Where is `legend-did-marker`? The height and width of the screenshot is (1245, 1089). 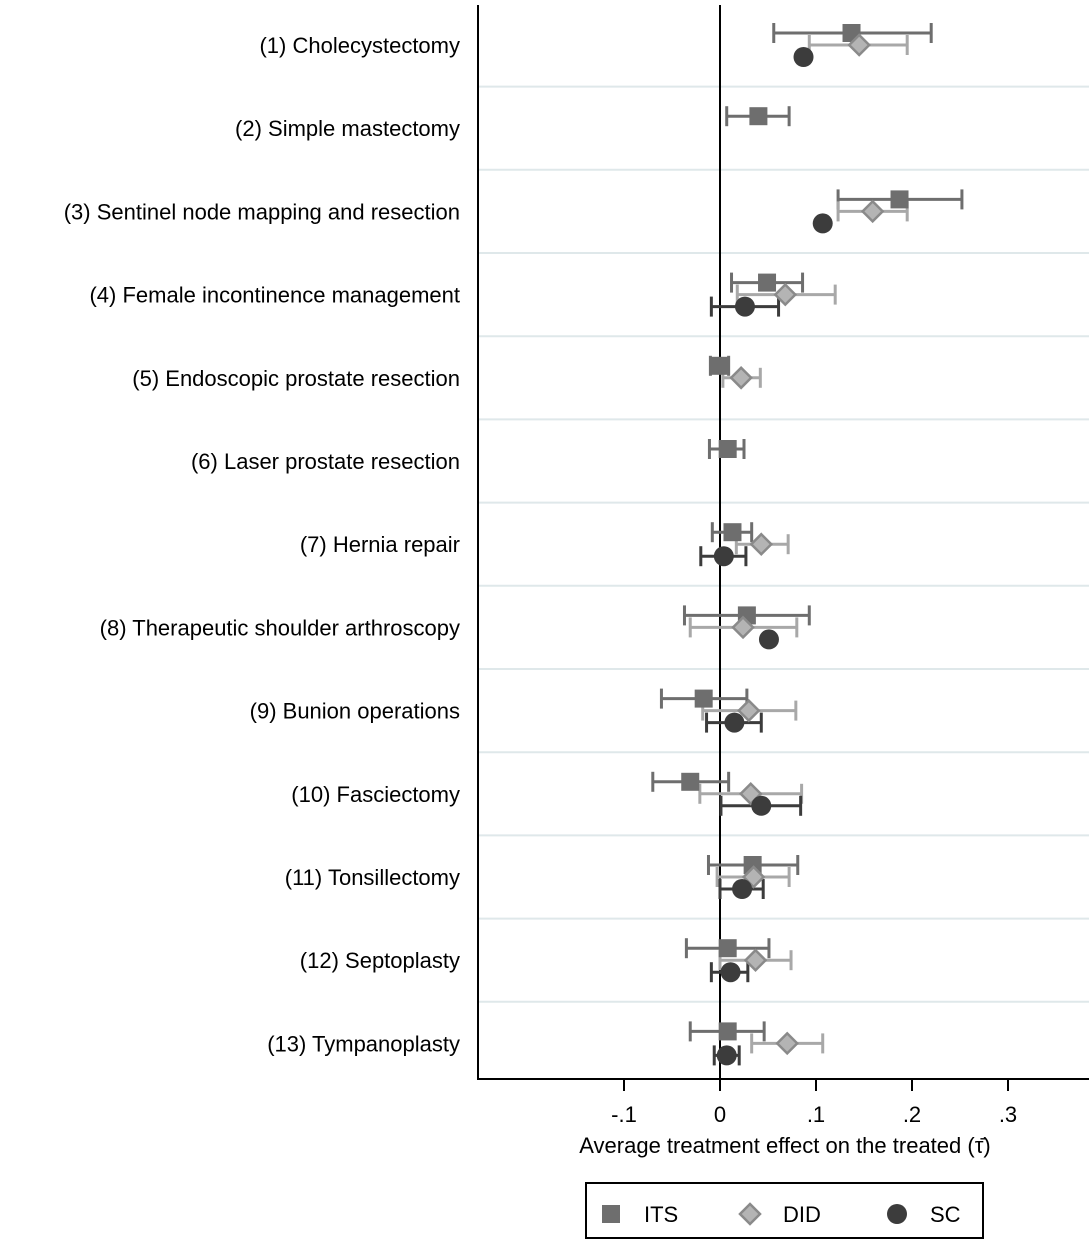
legend-did-marker is located at coordinates (750, 1214).